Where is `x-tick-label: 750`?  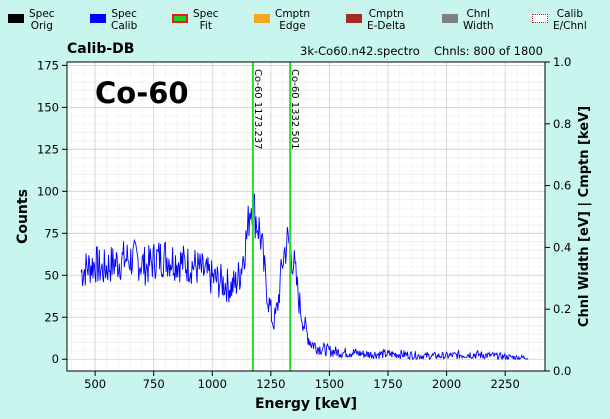 x-tick-label: 750 is located at coordinates (154, 384).